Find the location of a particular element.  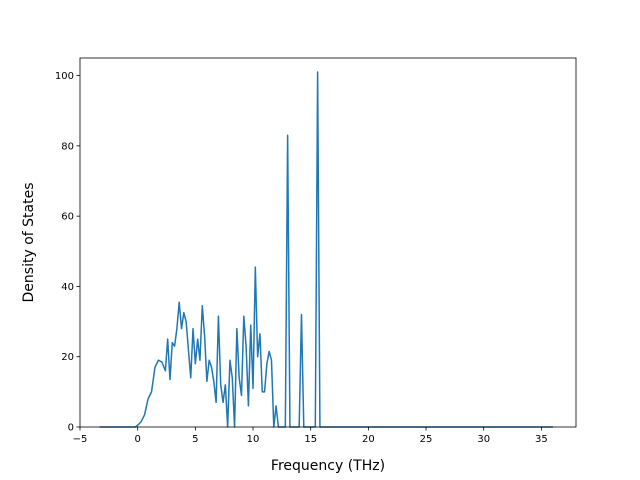

x-tick-label: 20 is located at coordinates (368, 439).